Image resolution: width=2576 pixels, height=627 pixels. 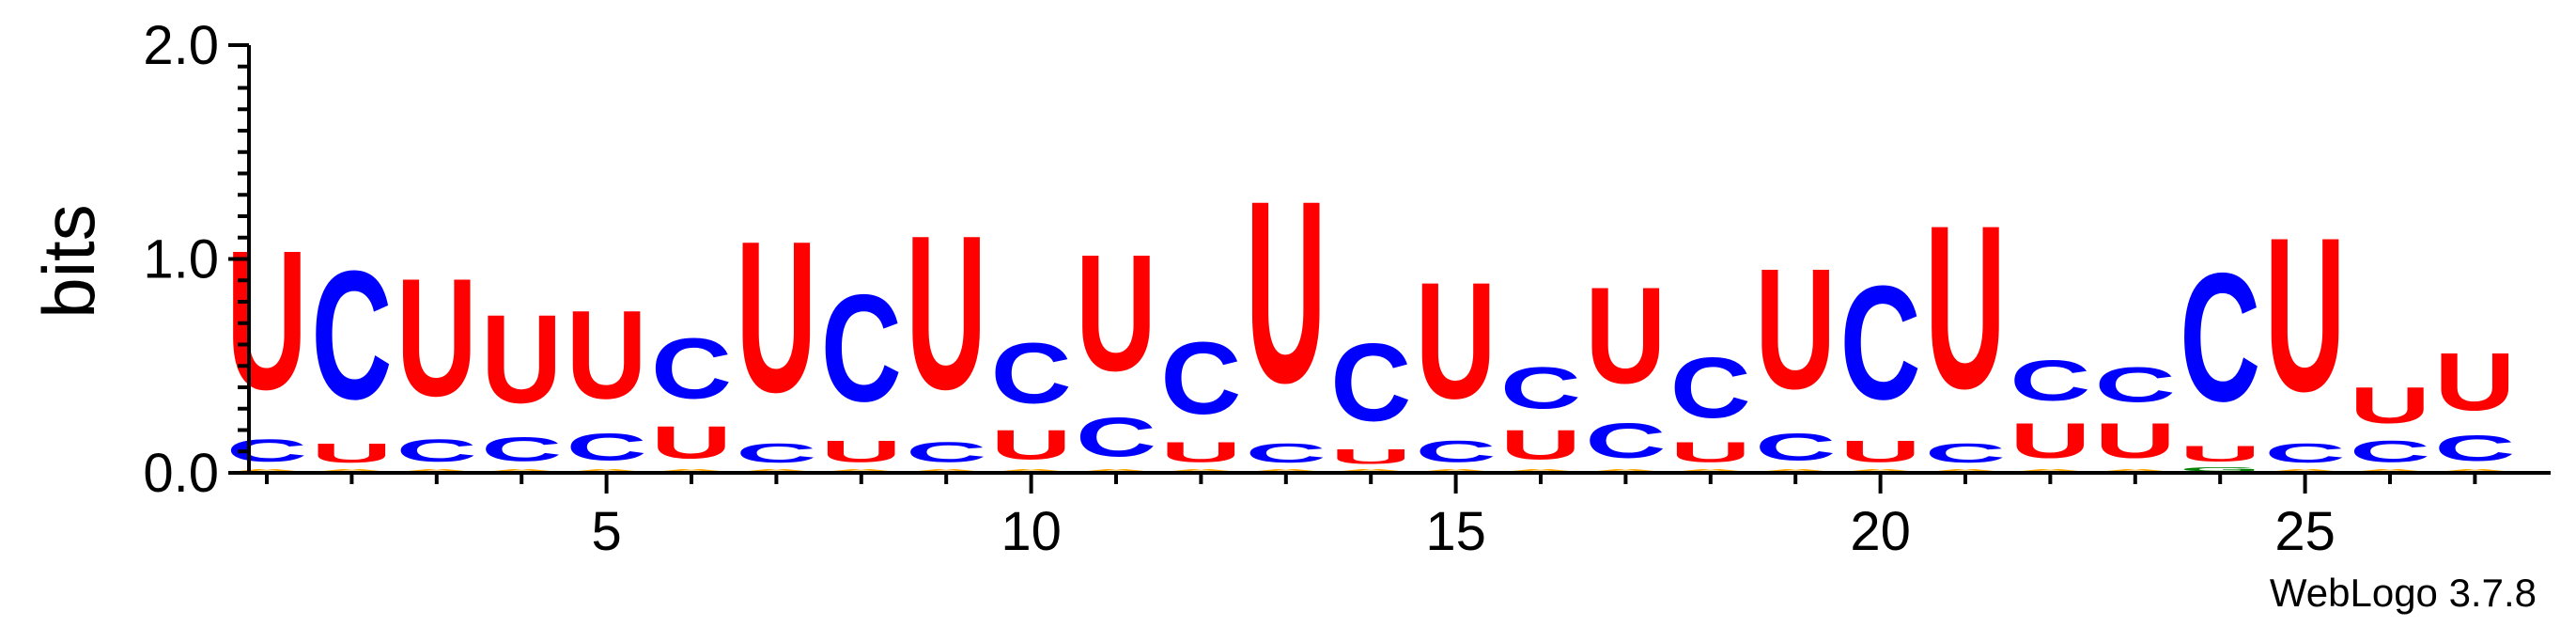 I want to click on x-tick-label: 5, so click(x=606, y=531).